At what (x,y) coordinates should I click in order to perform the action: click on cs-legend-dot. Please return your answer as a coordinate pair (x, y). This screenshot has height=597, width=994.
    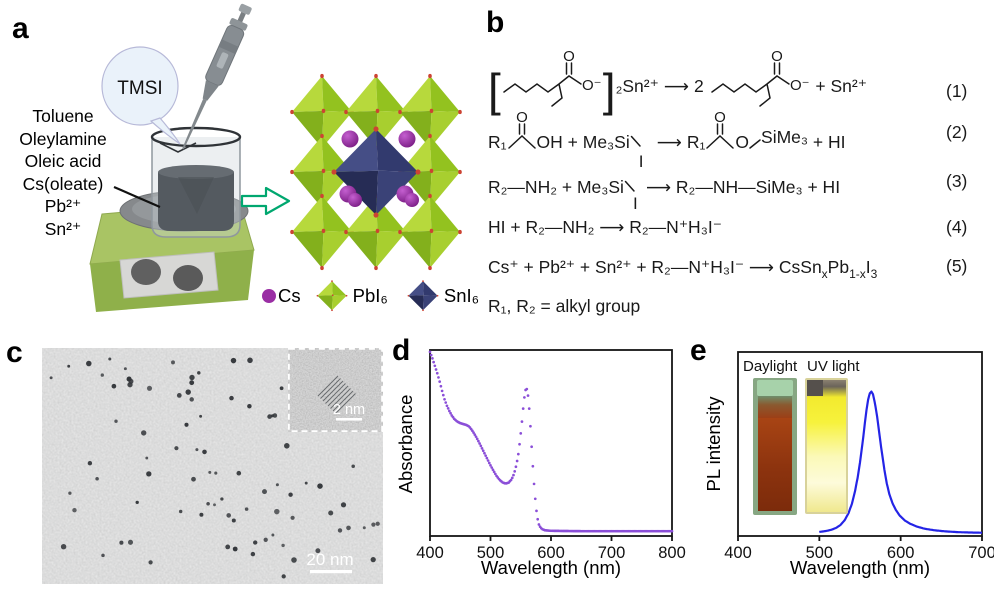
    Looking at the image, I should click on (269, 296).